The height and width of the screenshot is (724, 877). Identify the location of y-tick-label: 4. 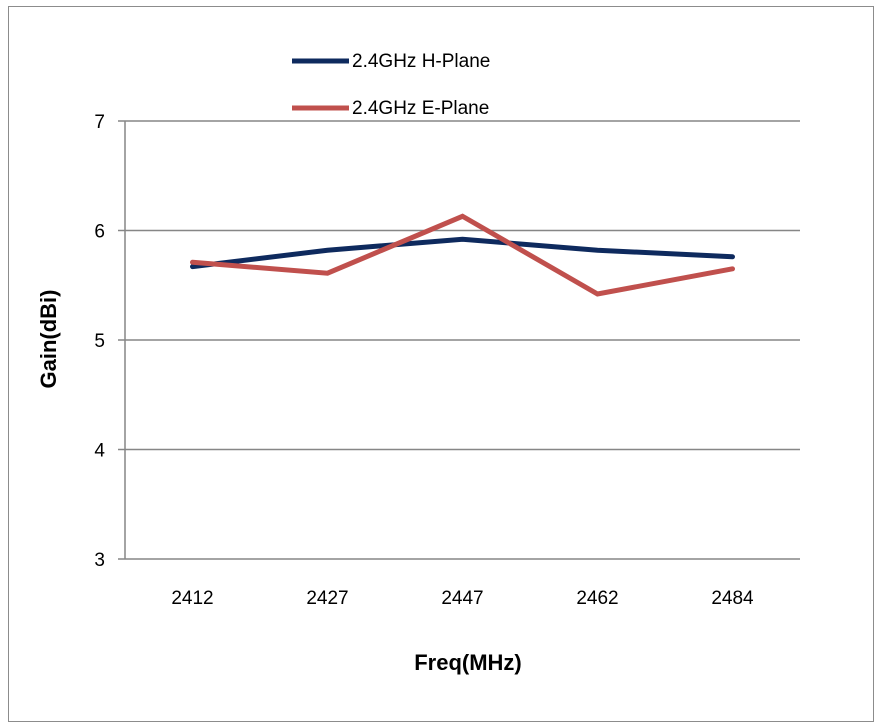
(99, 451).